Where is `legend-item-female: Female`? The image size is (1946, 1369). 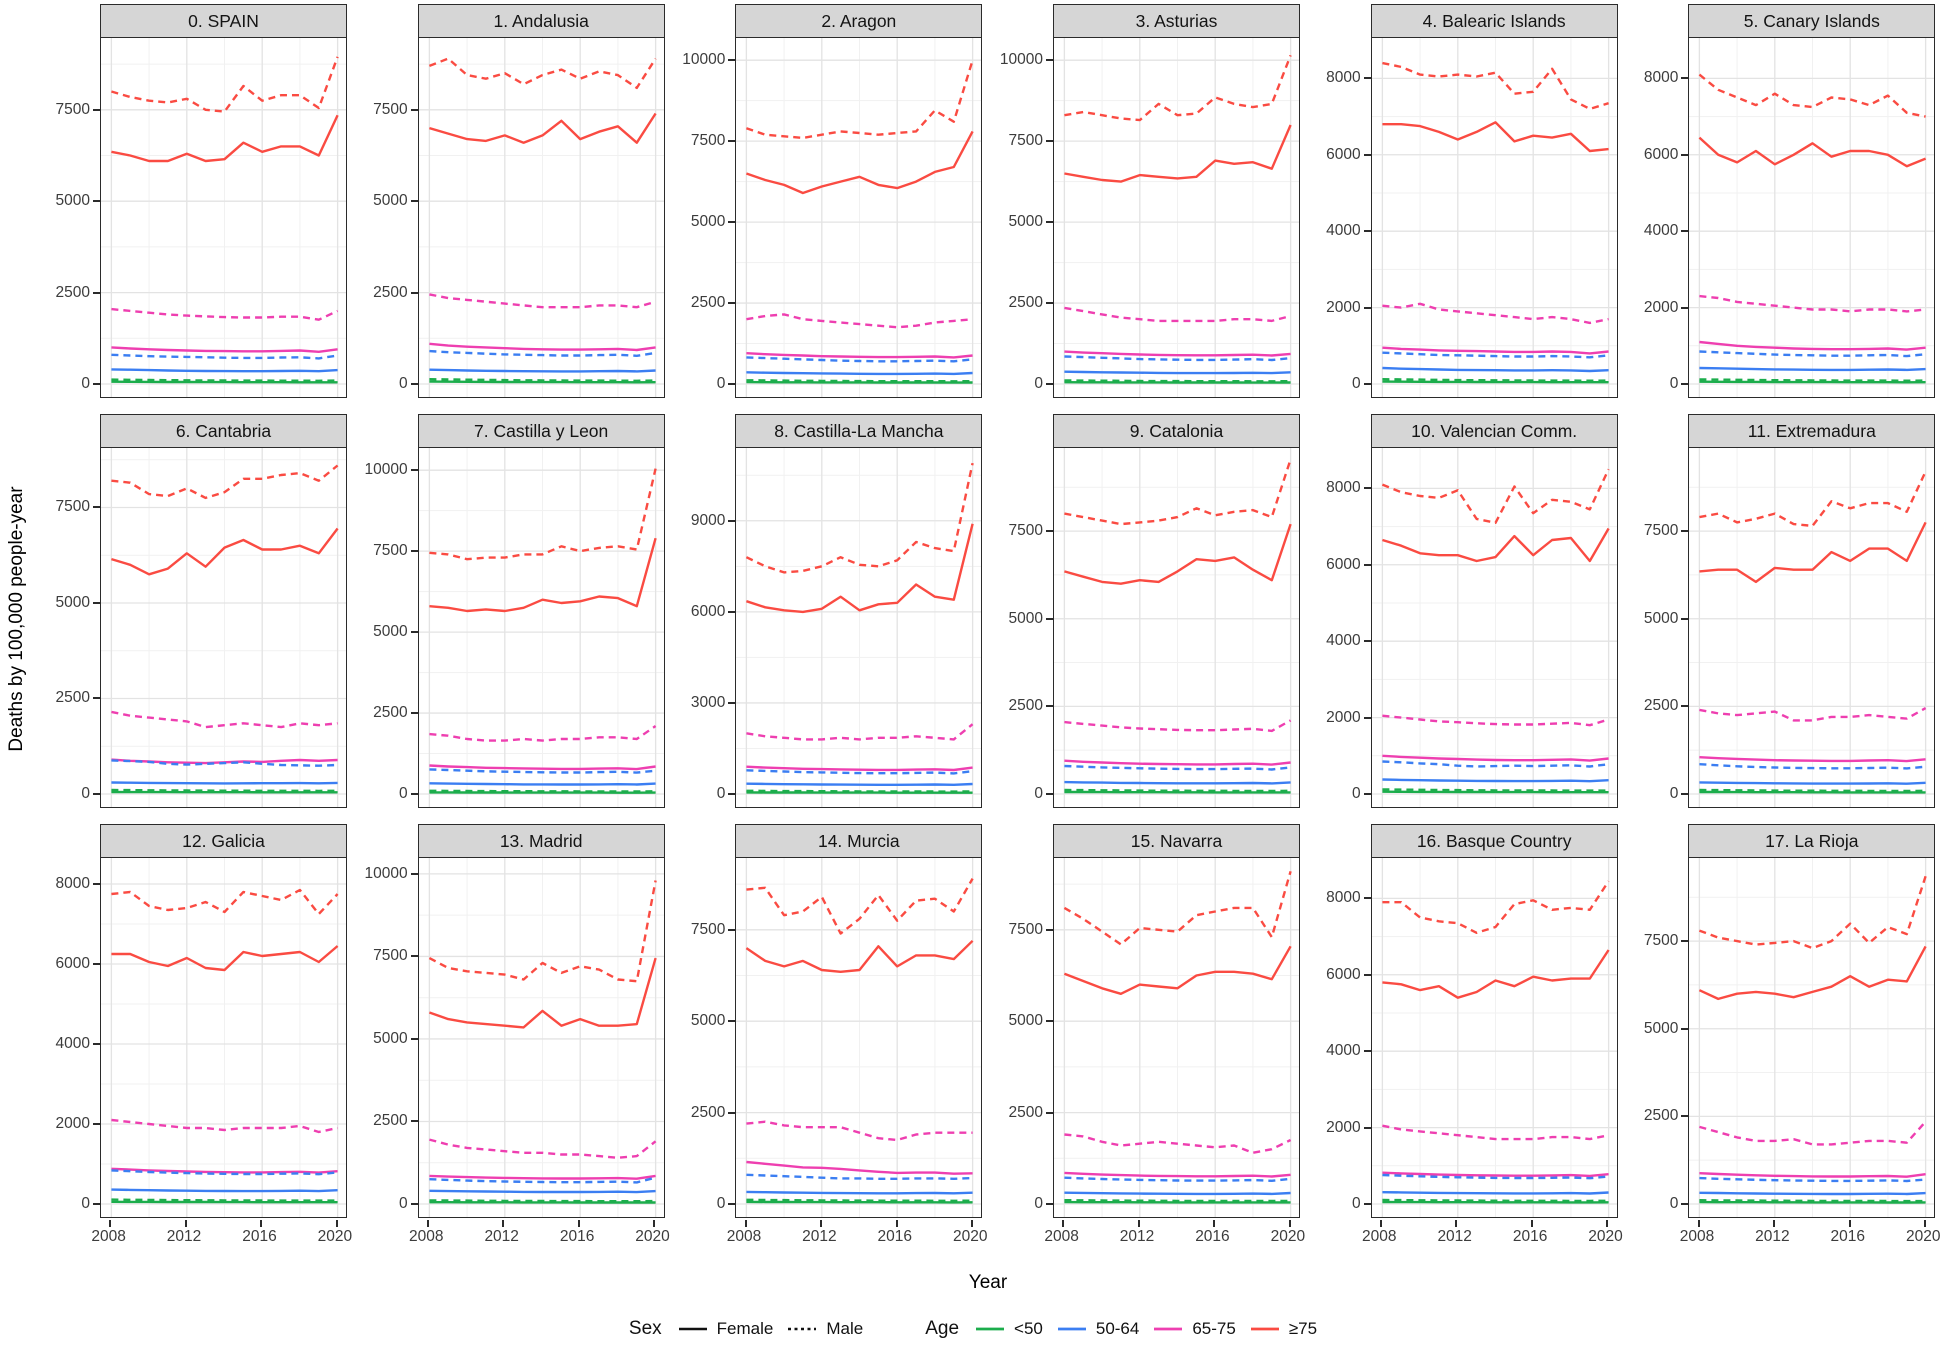
legend-item-female: Female is located at coordinates (726, 1329).